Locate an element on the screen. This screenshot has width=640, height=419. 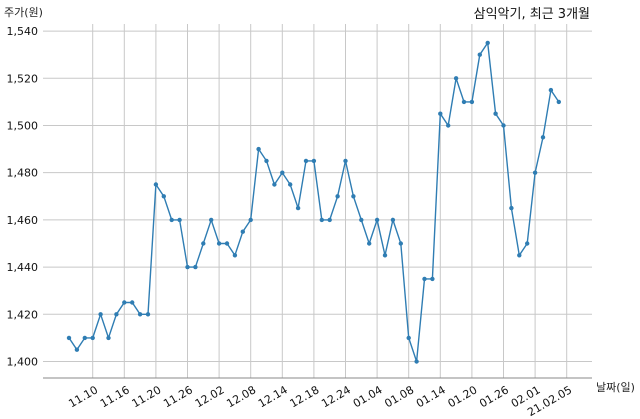
x-tick-label: 01.04 is located at coordinates (368, 396).